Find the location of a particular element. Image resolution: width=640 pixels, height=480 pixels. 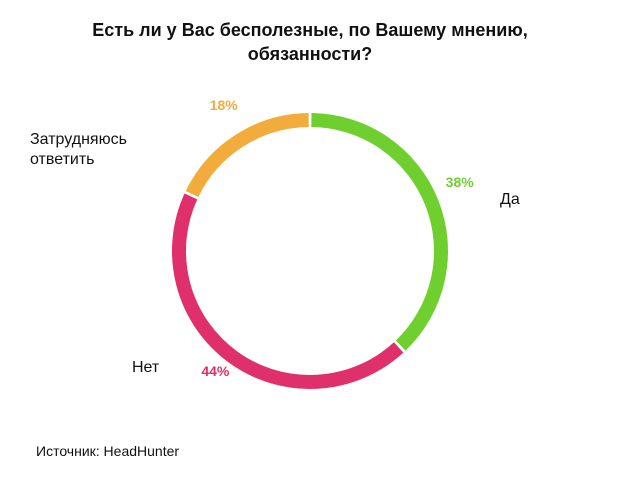

value-label: 18% is located at coordinates (223, 105).